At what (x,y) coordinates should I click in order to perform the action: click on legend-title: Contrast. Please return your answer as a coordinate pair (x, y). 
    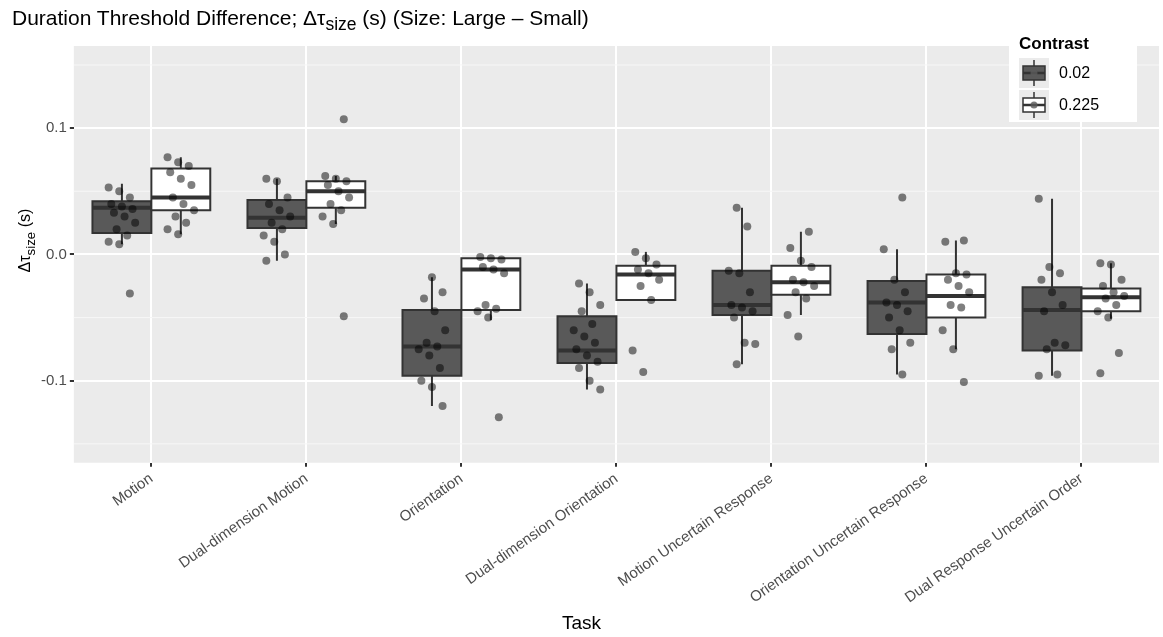
    Looking at the image, I should click on (1054, 43).